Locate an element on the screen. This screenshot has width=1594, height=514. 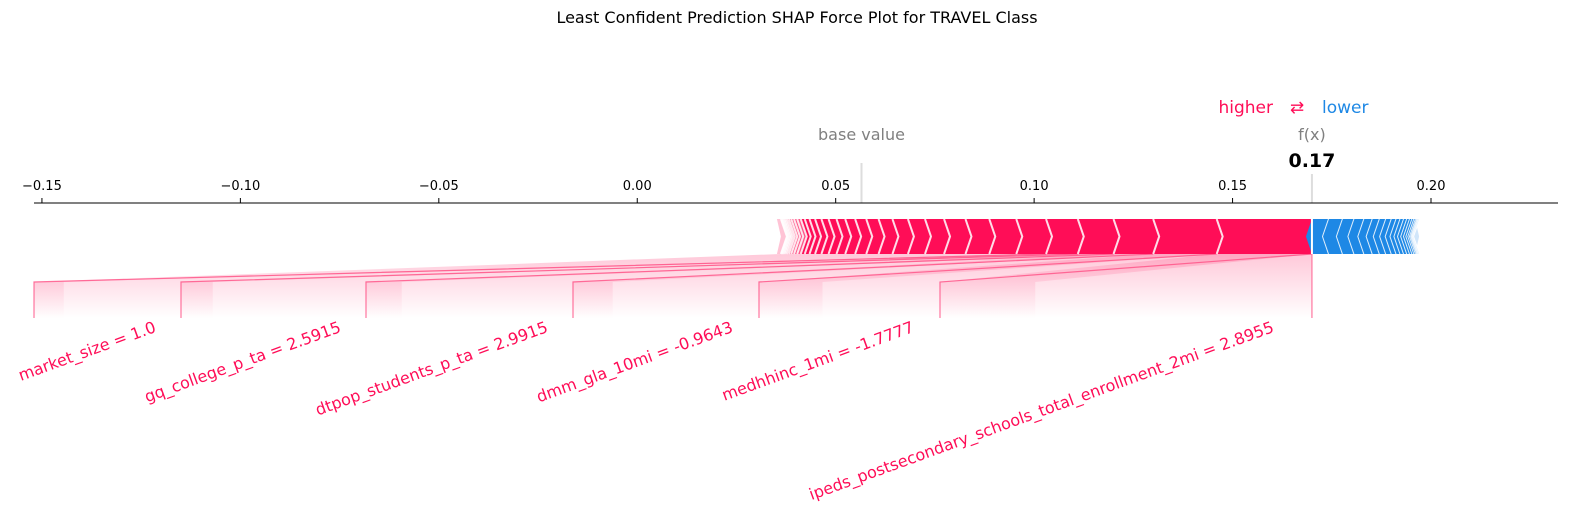
connector-band is located at coordinates (673, 286).